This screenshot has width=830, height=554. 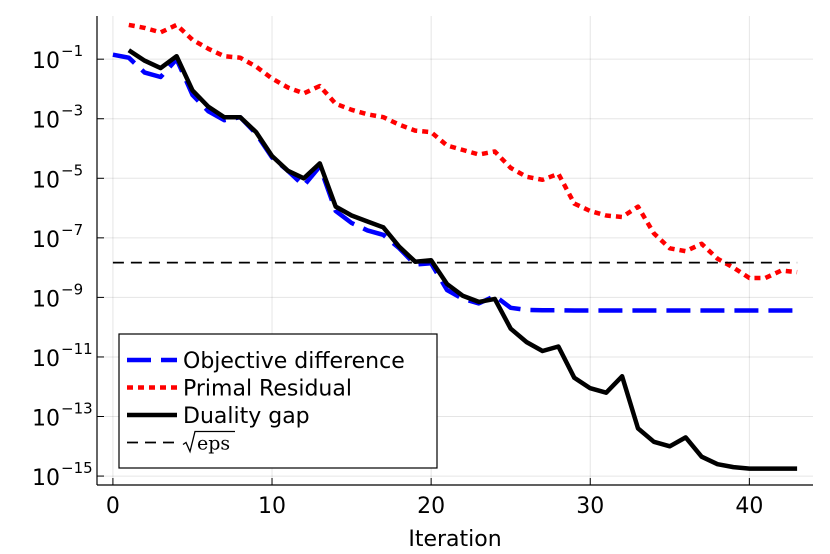 What do you see at coordinates (246, 416) in the screenshot?
I see `legend-label: Duality gap` at bounding box center [246, 416].